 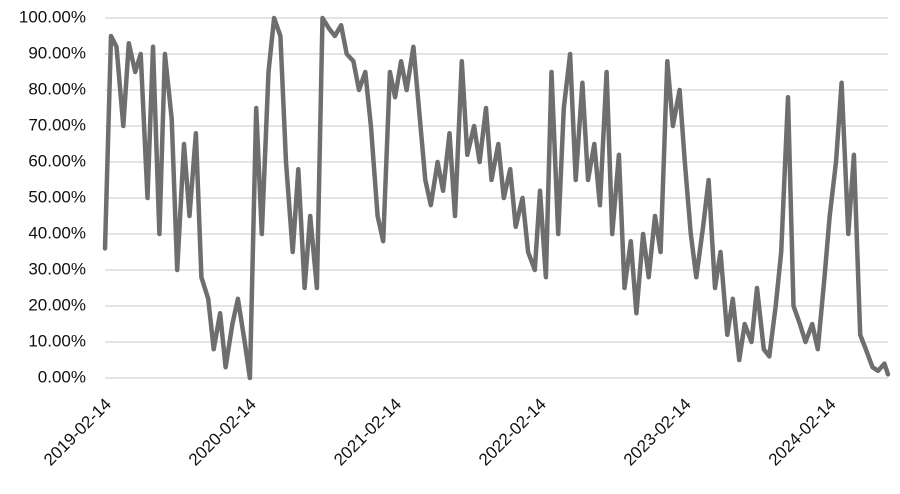 What do you see at coordinates (57, 52) in the screenshot?
I see `y-tick-label: 90.00%` at bounding box center [57, 52].